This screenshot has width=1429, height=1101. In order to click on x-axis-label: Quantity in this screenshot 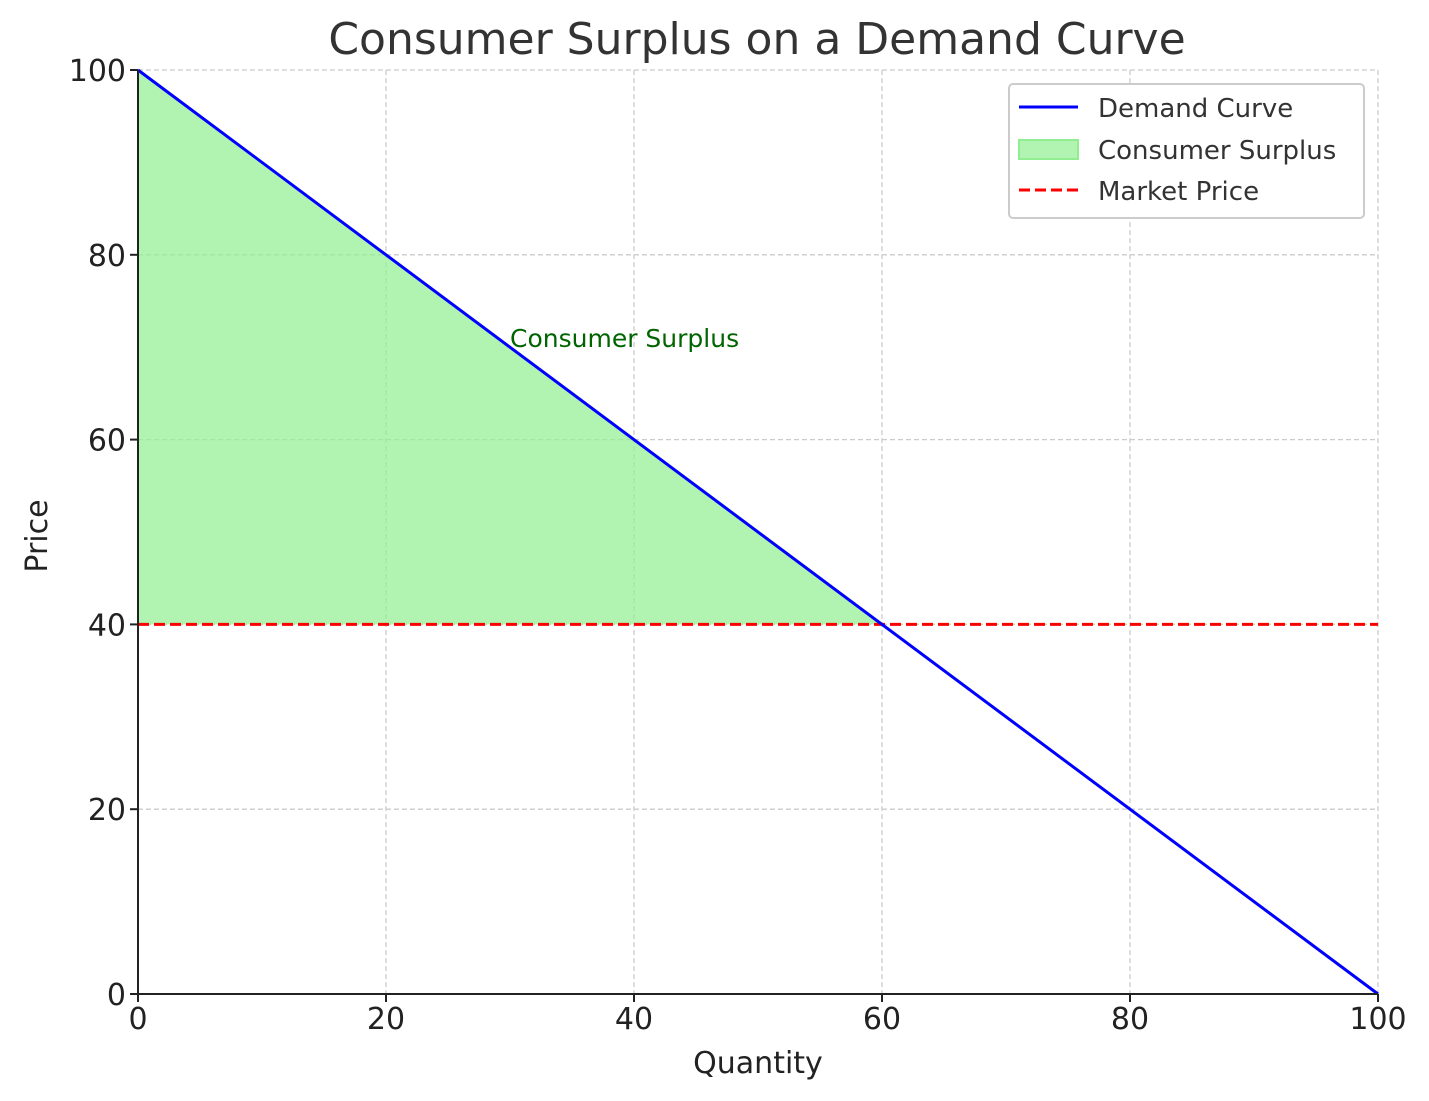, I will do `click(758, 1063)`.